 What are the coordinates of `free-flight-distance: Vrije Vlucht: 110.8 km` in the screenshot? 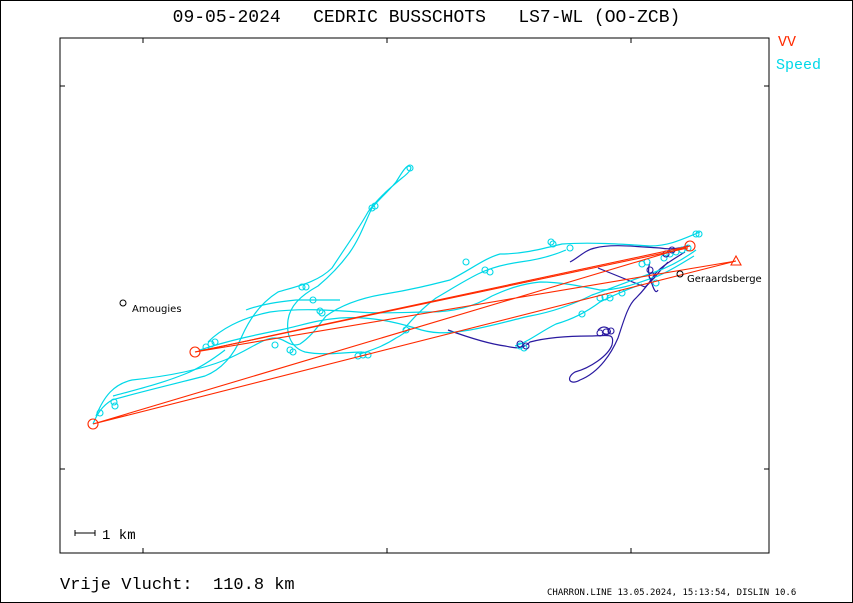 It's located at (177, 585).